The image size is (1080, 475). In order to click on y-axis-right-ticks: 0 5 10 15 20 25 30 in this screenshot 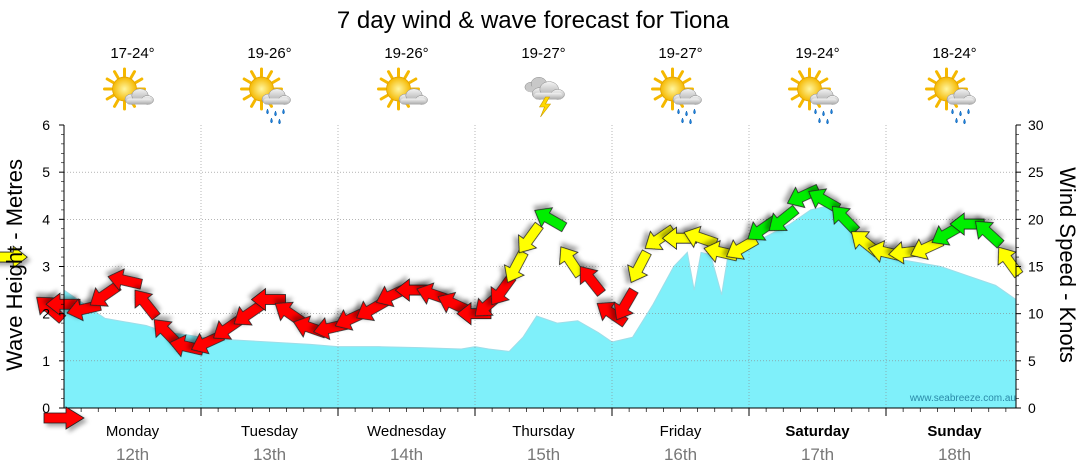, I will do `click(1030, 266)`.